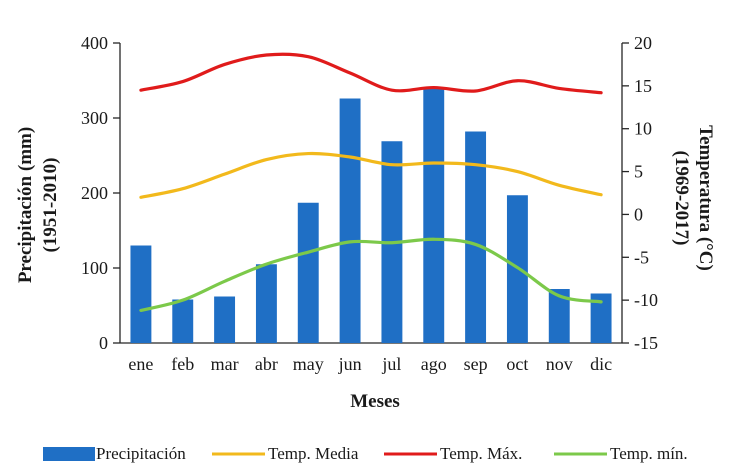 Image resolution: width=736 pixels, height=470 pixels. What do you see at coordinates (643, 129) in the screenshot?
I see `y-right-tick-label: 10` at bounding box center [643, 129].